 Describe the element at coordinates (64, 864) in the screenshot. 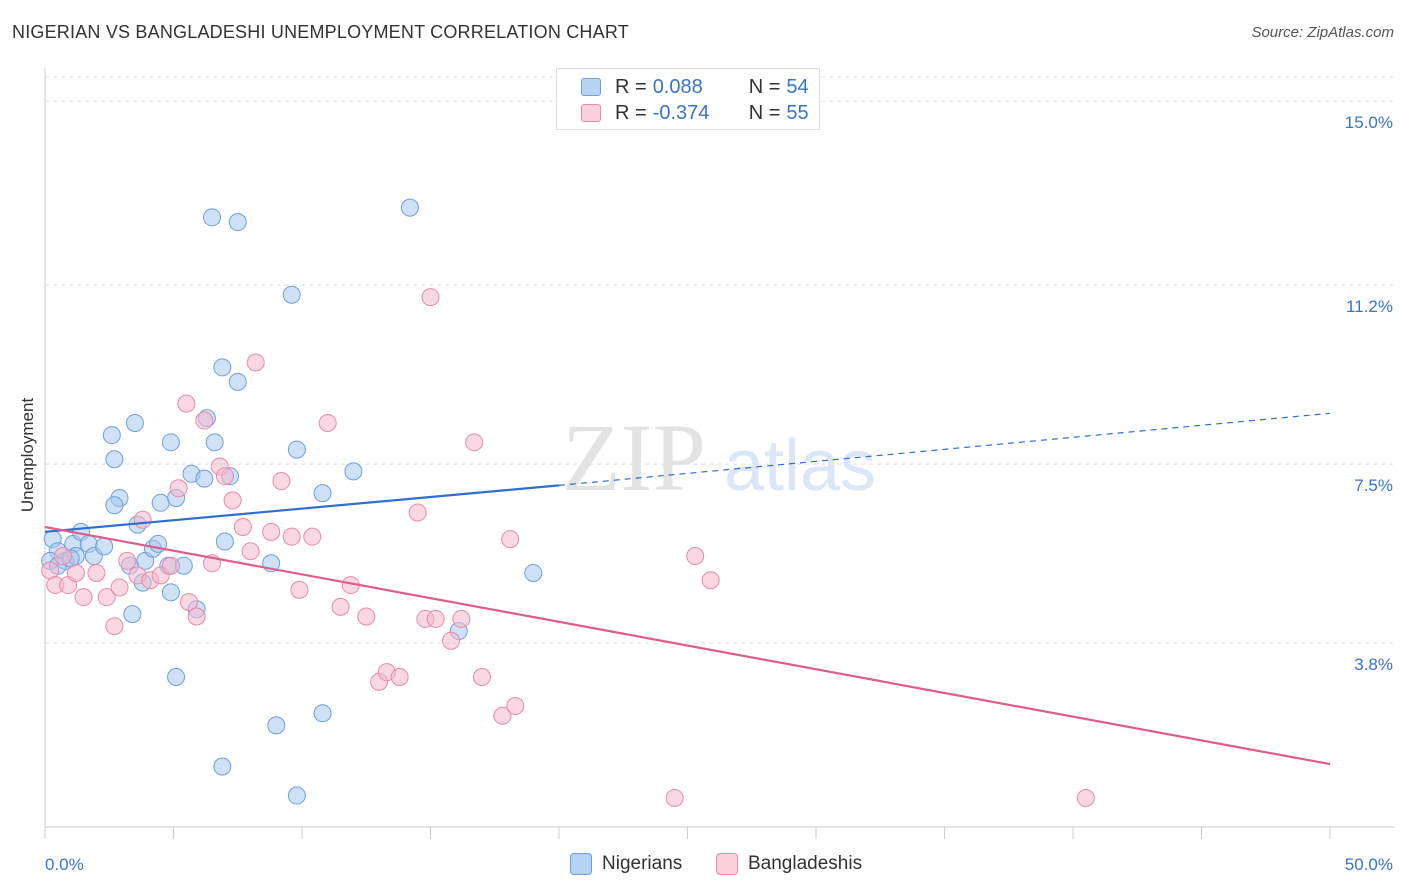

I see `x-tick-label: 0.0%` at that location.